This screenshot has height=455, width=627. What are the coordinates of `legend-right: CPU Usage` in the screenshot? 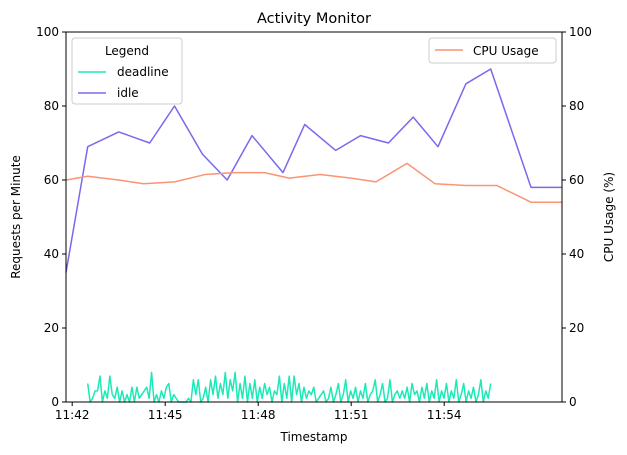 It's located at (492, 50).